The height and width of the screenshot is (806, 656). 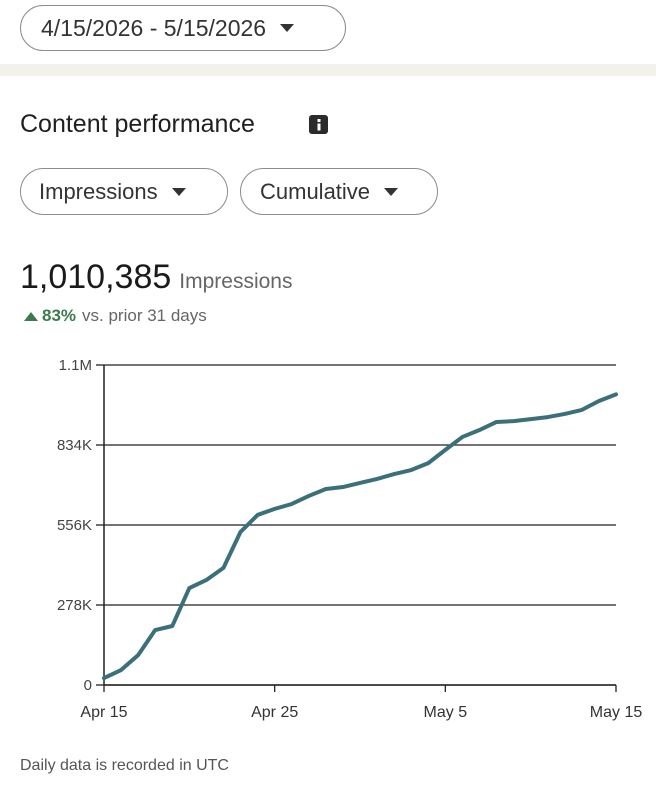 What do you see at coordinates (446, 712) in the screenshot?
I see `x-tick-label: May 5` at bounding box center [446, 712].